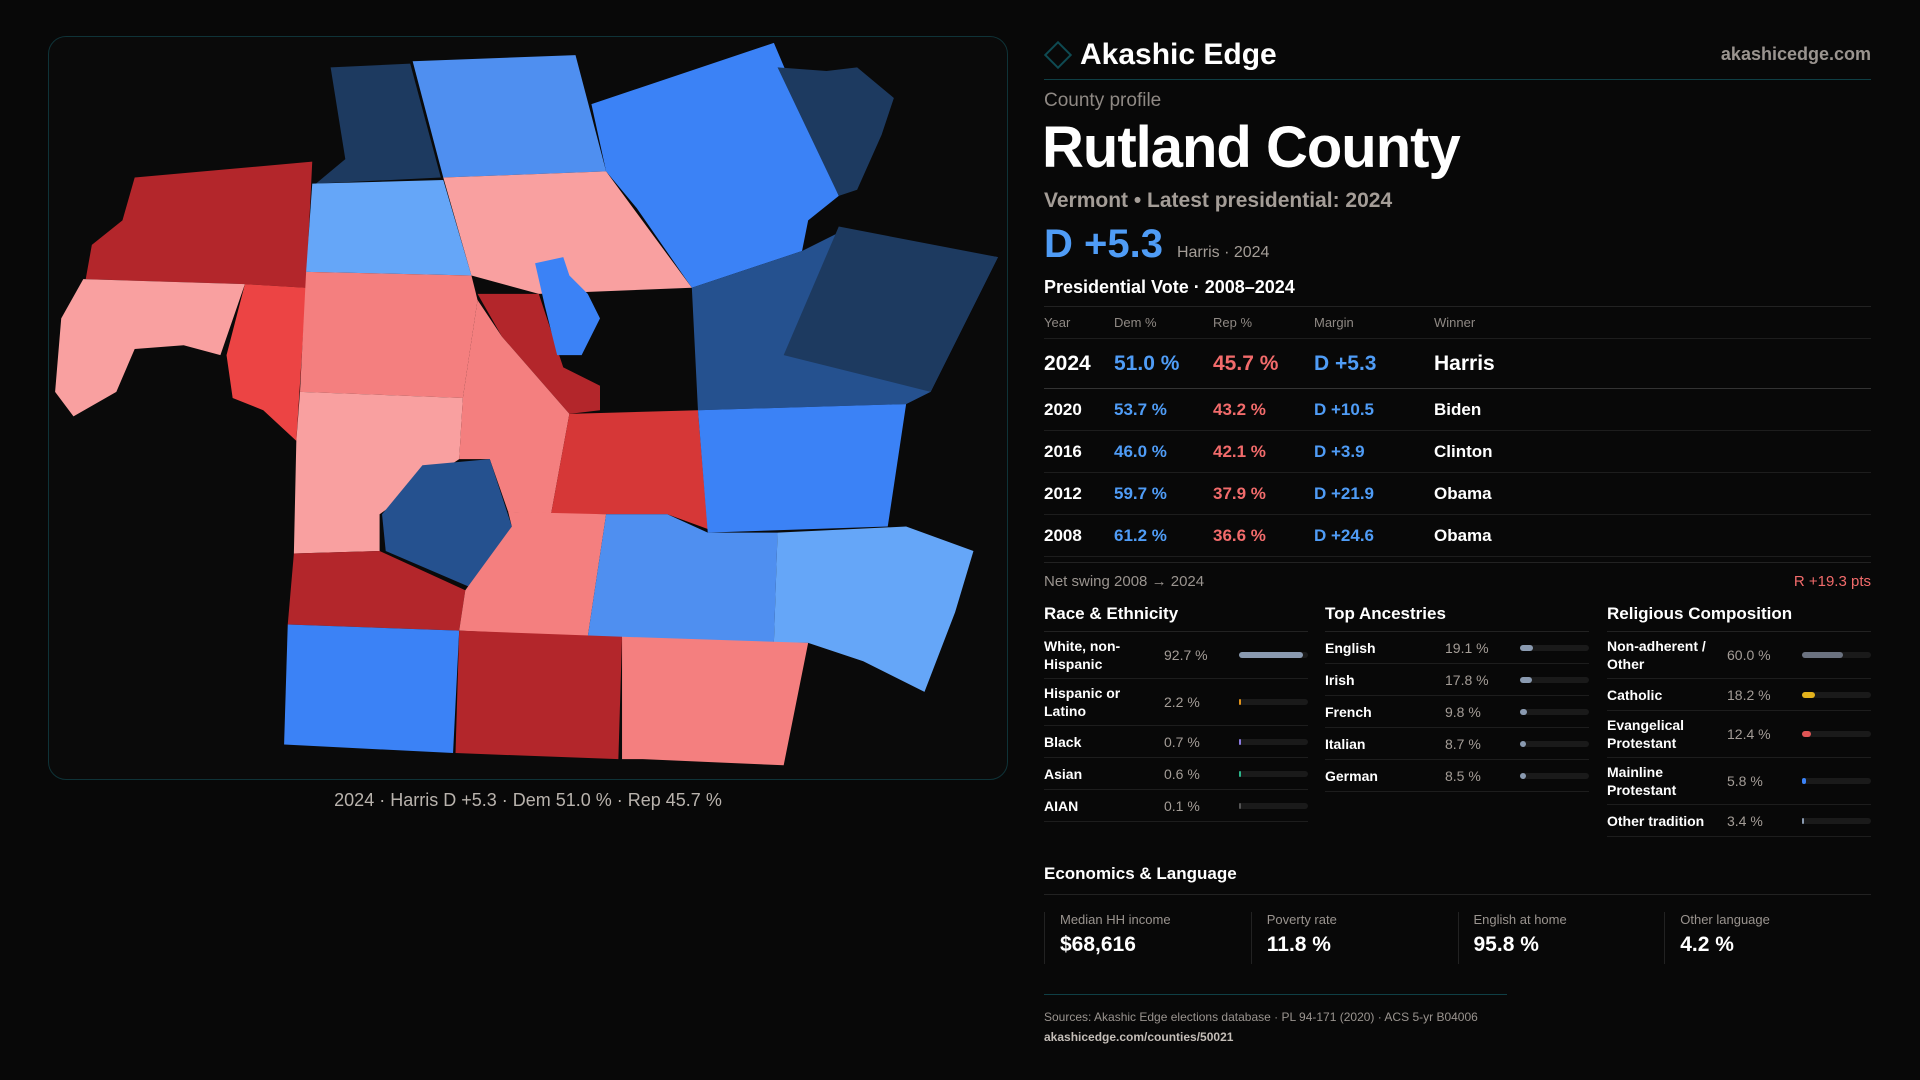 The height and width of the screenshot is (1080, 1920). I want to click on card-value: 11.8 %, so click(1298, 944).